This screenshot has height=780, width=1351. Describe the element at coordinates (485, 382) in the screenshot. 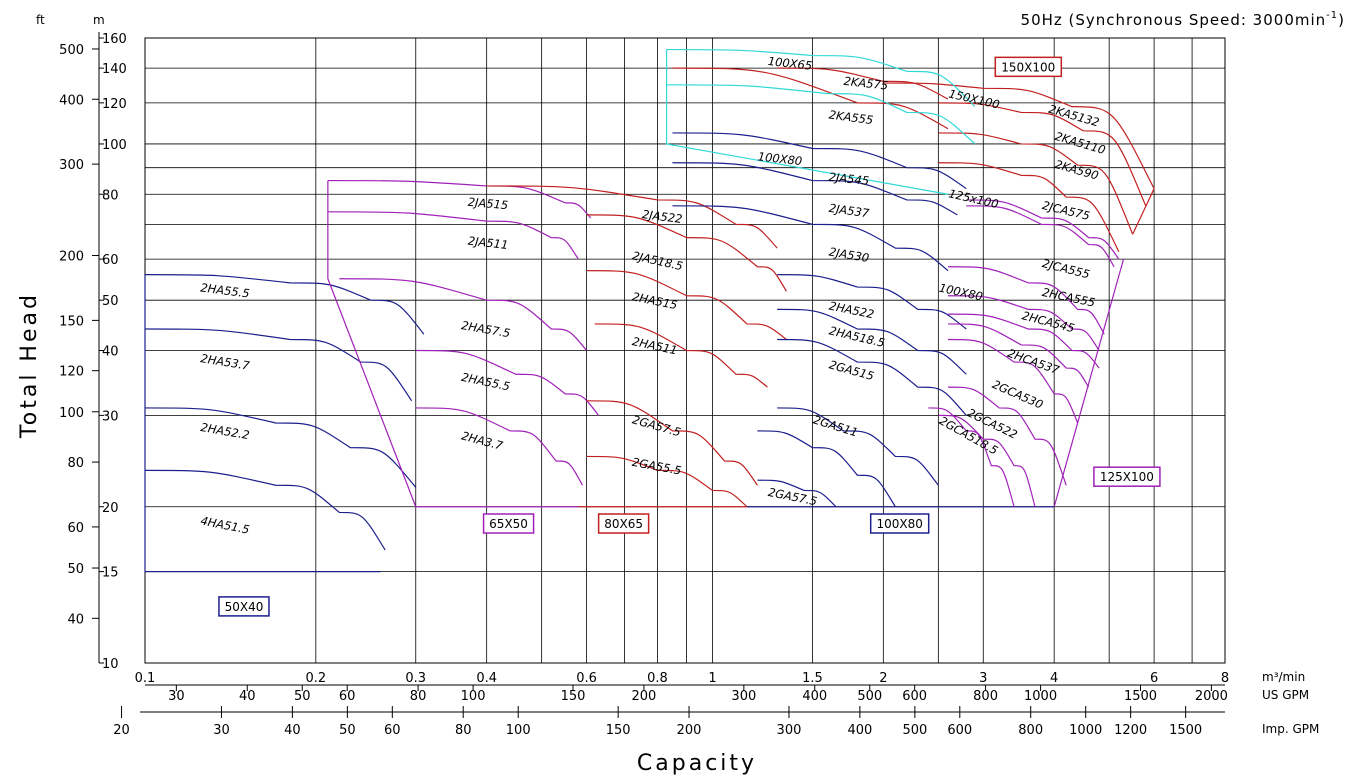

I see `curve-label: 2HA55.5` at that location.